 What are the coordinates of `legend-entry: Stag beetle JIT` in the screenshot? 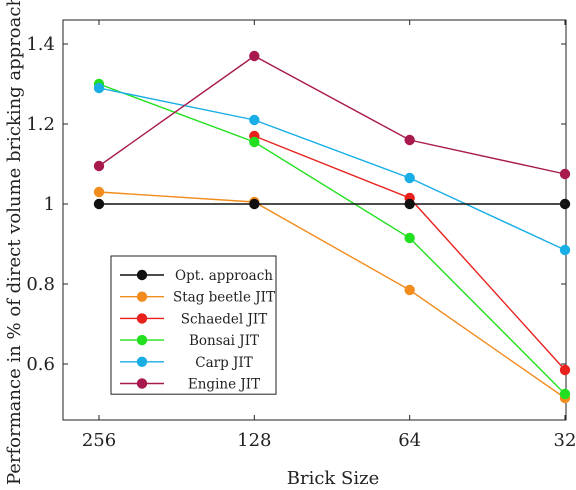 It's located at (197, 298).